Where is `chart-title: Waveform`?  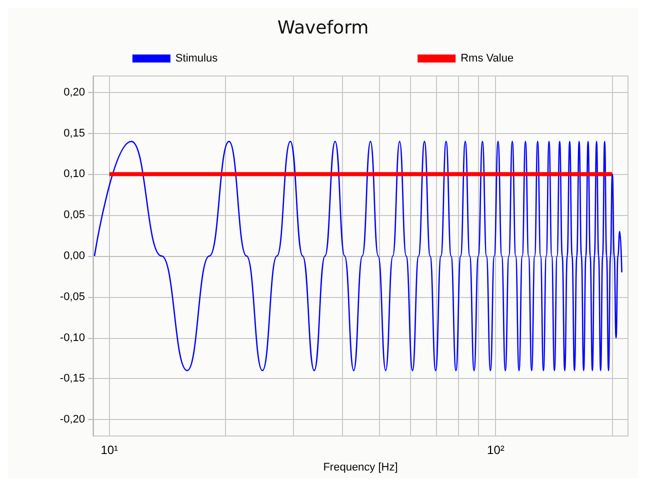
chart-title: Waveform is located at coordinates (323, 28).